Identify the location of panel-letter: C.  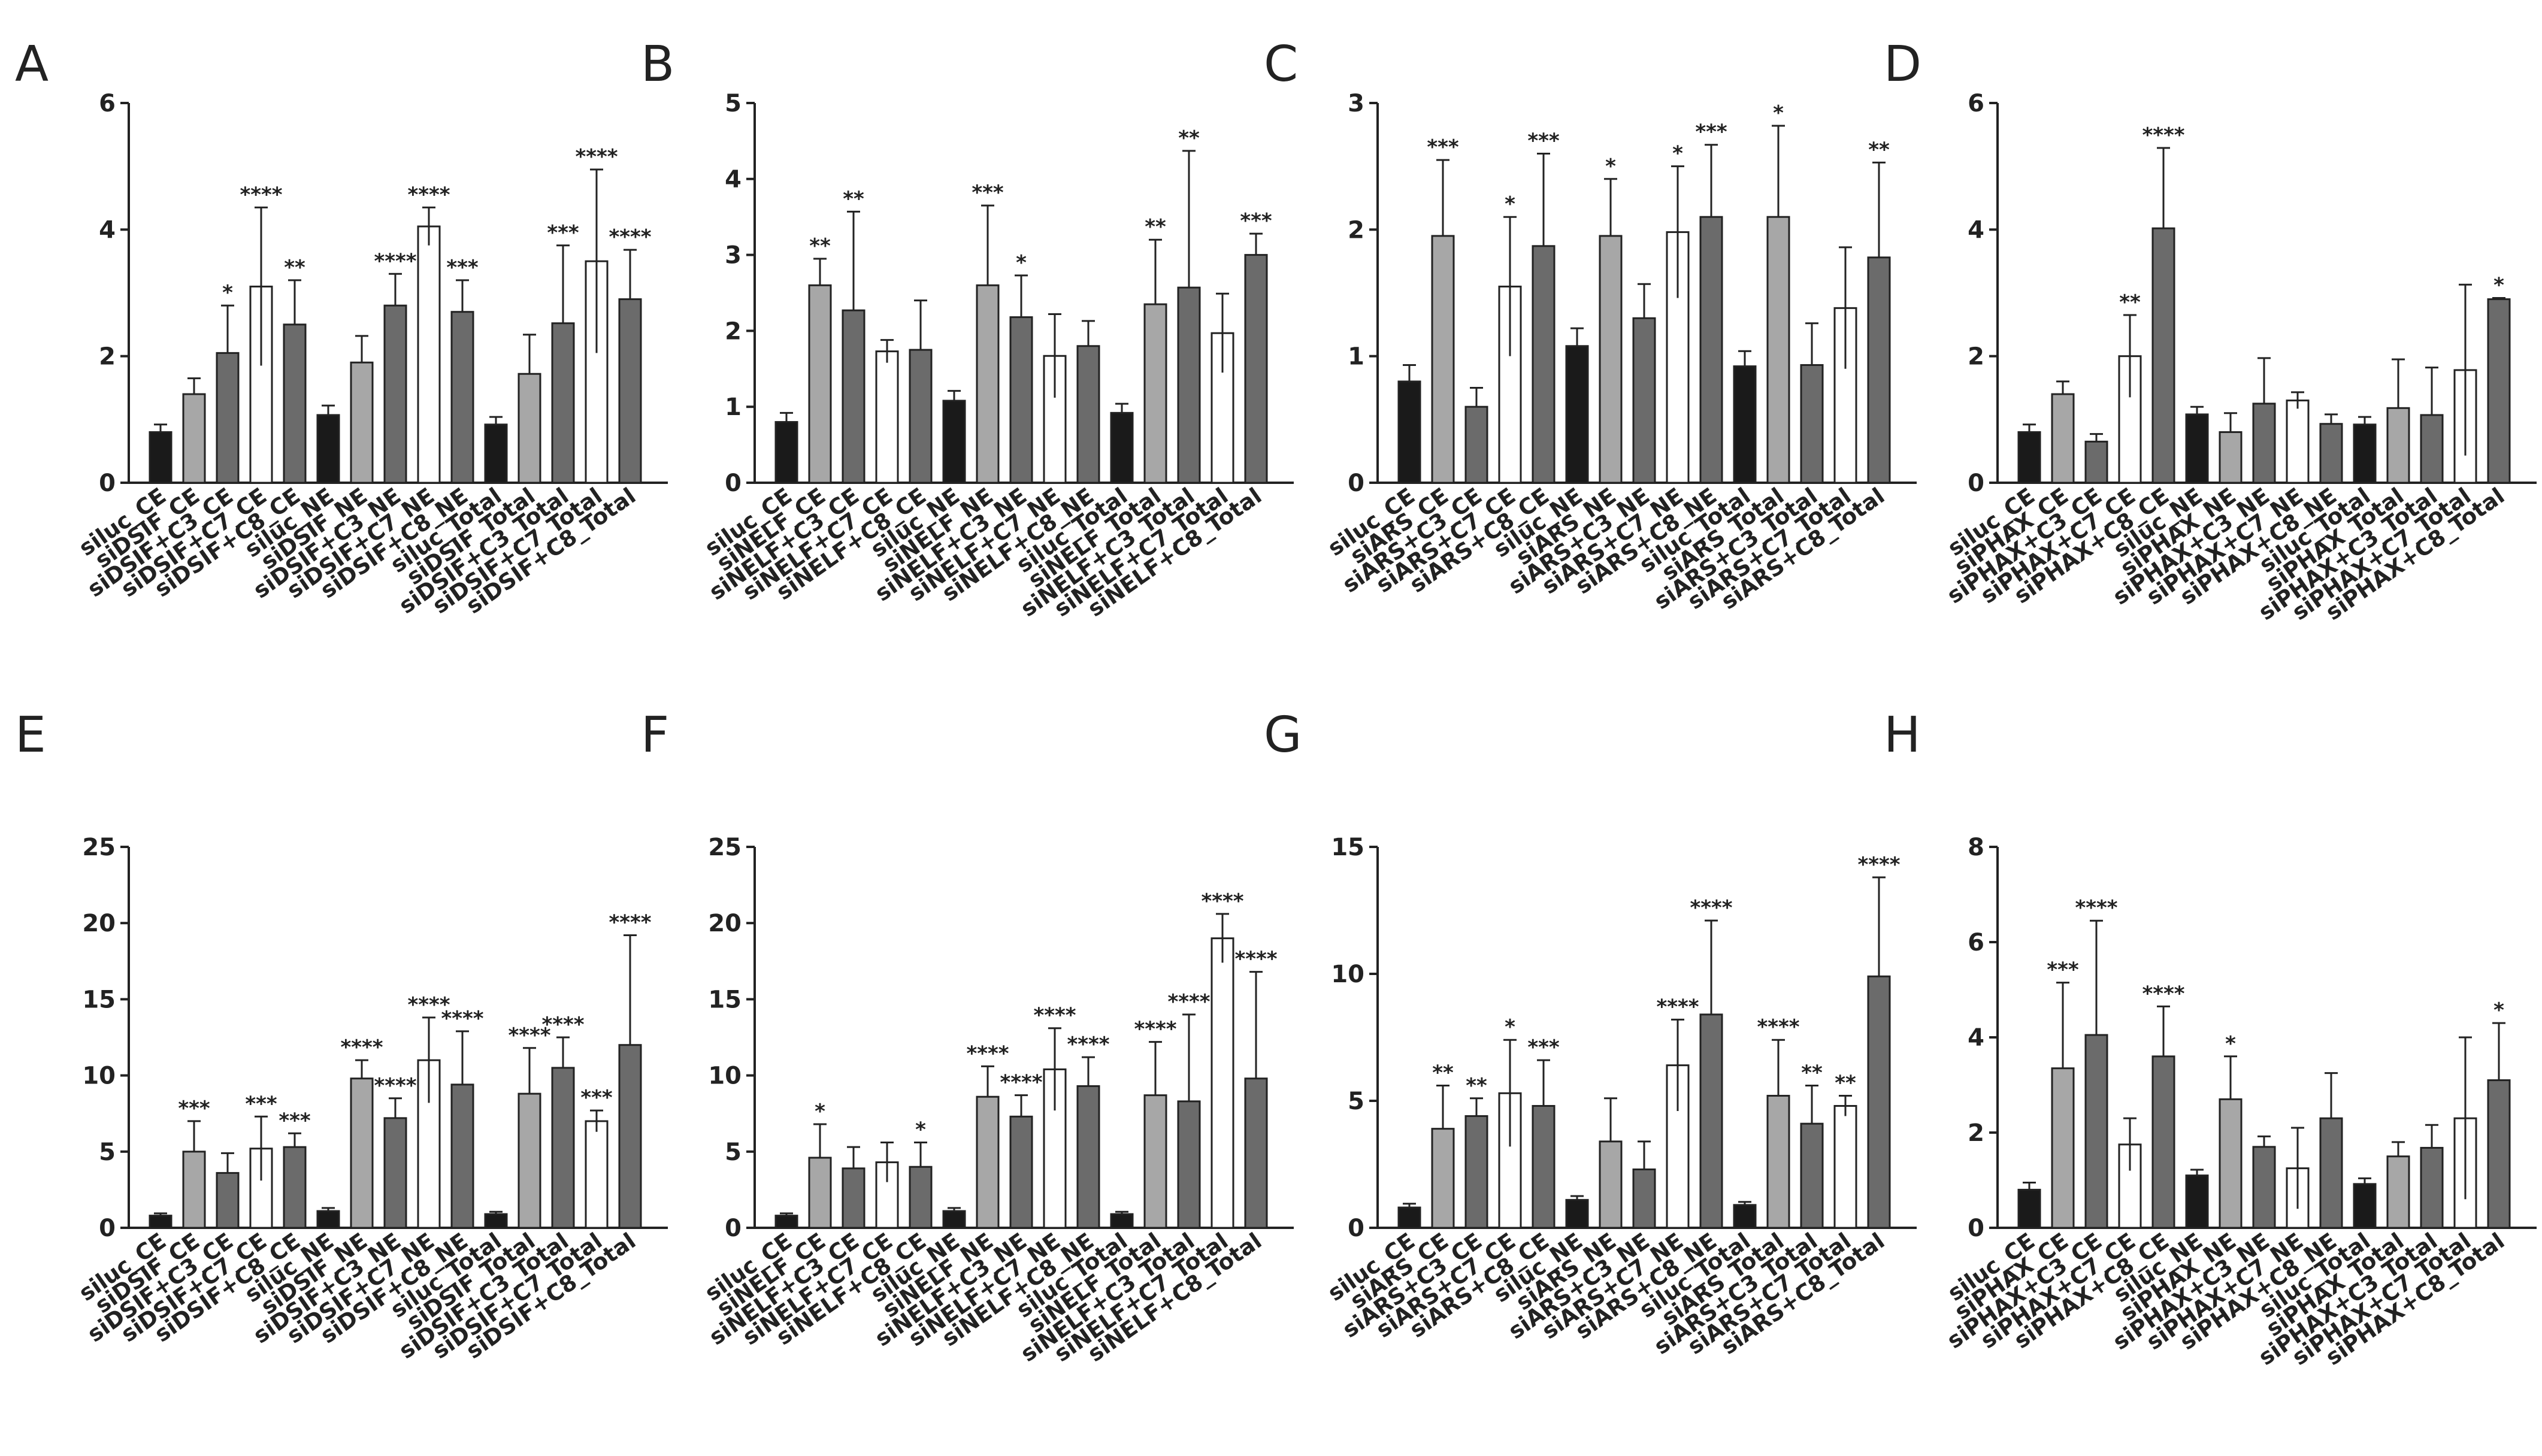
(1281, 64).